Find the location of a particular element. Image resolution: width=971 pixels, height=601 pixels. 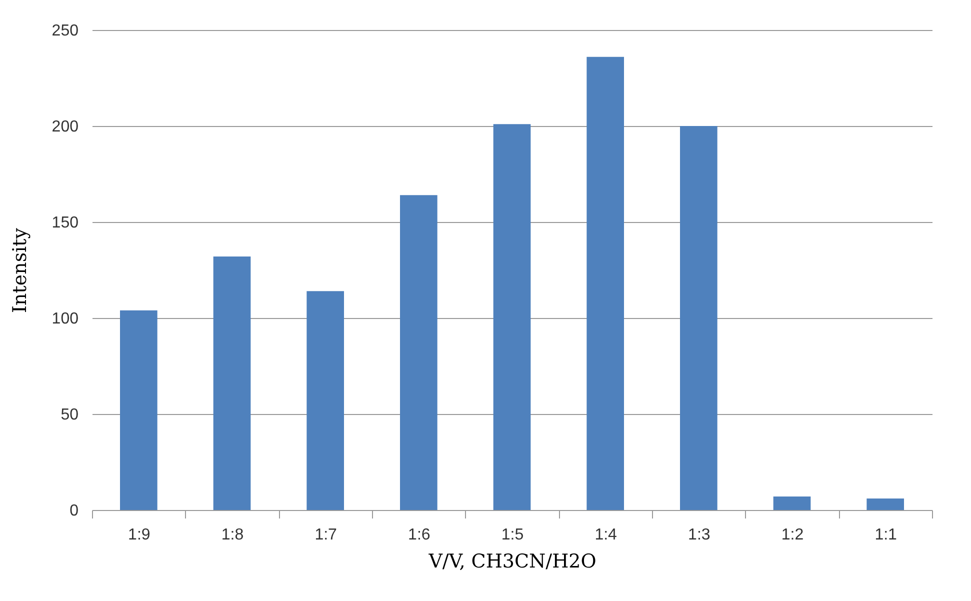

x-tick-label: 1:1 is located at coordinates (886, 535).